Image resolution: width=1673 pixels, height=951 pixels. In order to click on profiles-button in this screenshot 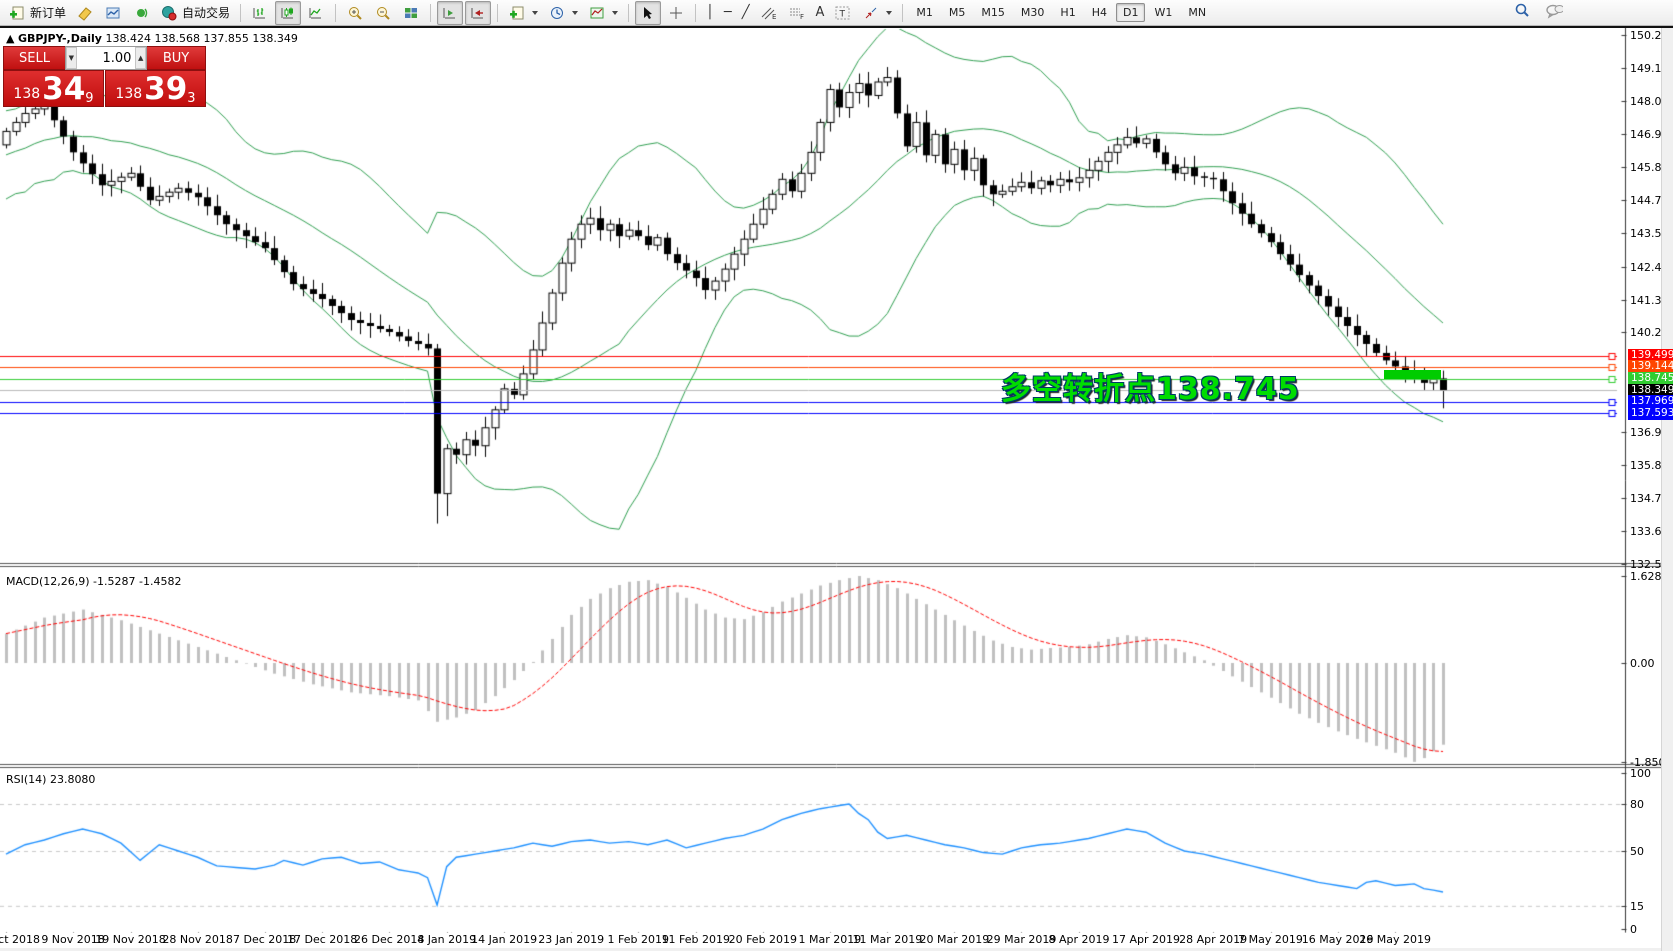, I will do `click(85, 13)`.